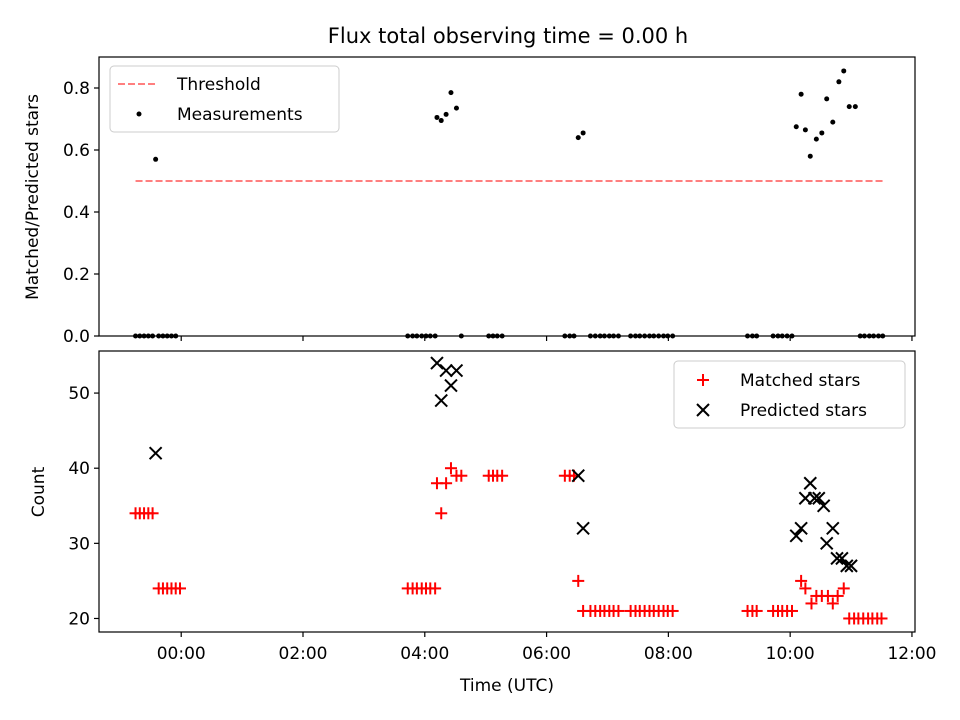 This screenshot has width=960, height=720. What do you see at coordinates (39, 491) in the screenshot?
I see `bottom-y-axis-label: Count` at bounding box center [39, 491].